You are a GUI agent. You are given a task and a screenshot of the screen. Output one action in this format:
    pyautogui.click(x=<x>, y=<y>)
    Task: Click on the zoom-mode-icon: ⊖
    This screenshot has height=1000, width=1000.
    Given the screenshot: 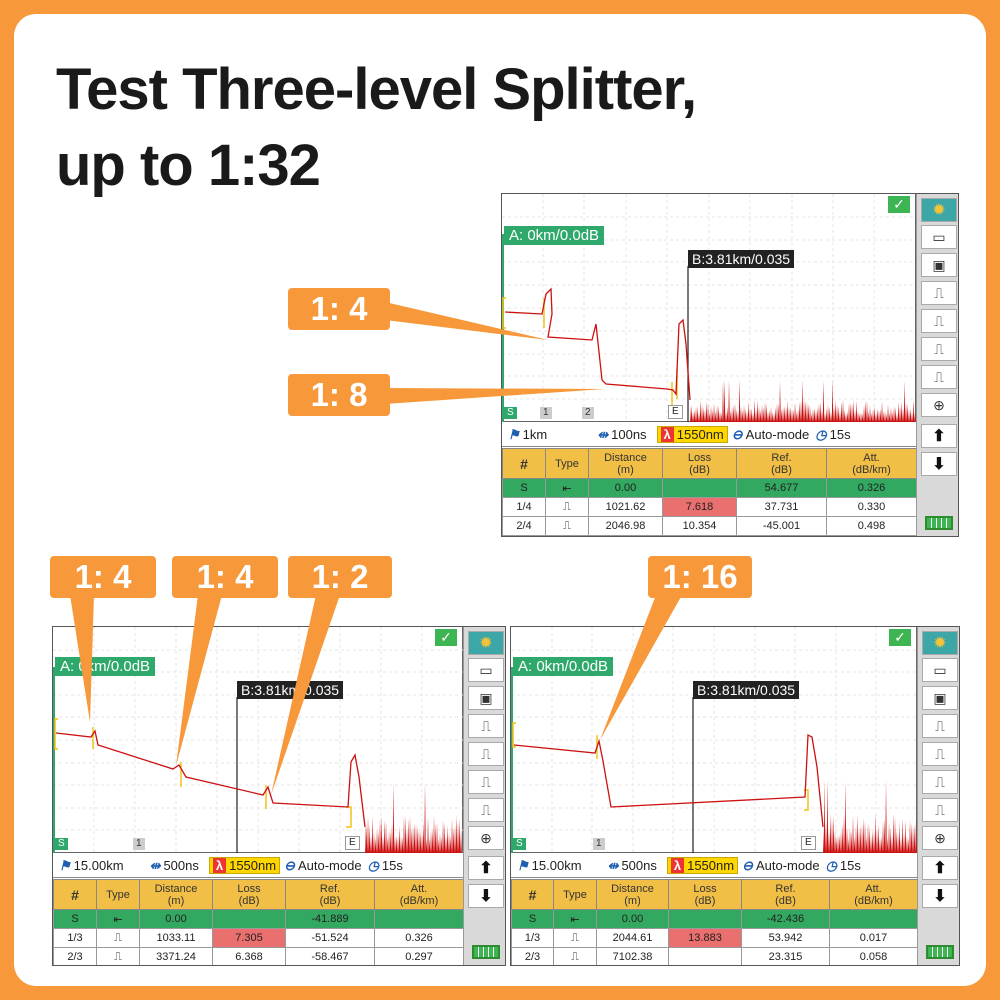 What is the action you would take?
    pyautogui.click(x=289, y=865)
    